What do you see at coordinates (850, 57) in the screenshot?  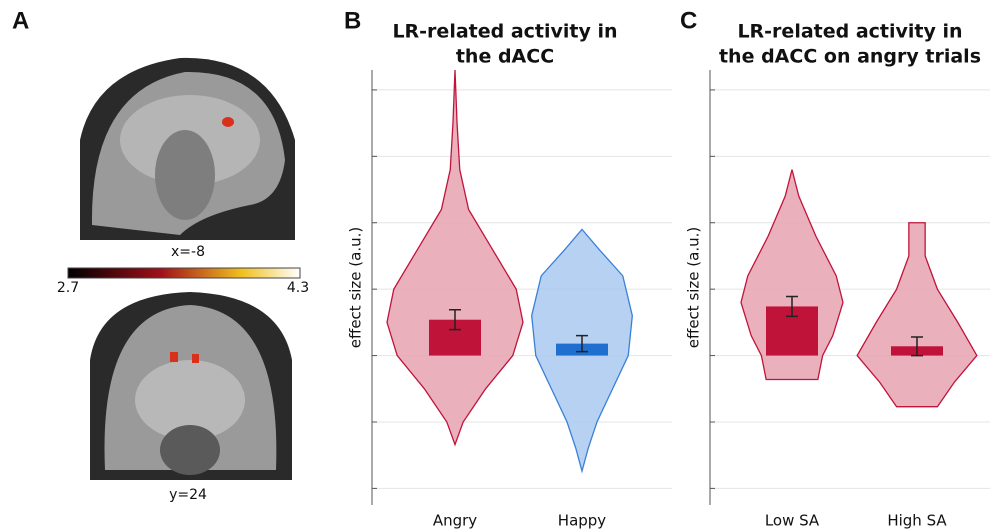 I see `chart-title: the dACC on angry trials` at bounding box center [850, 57].